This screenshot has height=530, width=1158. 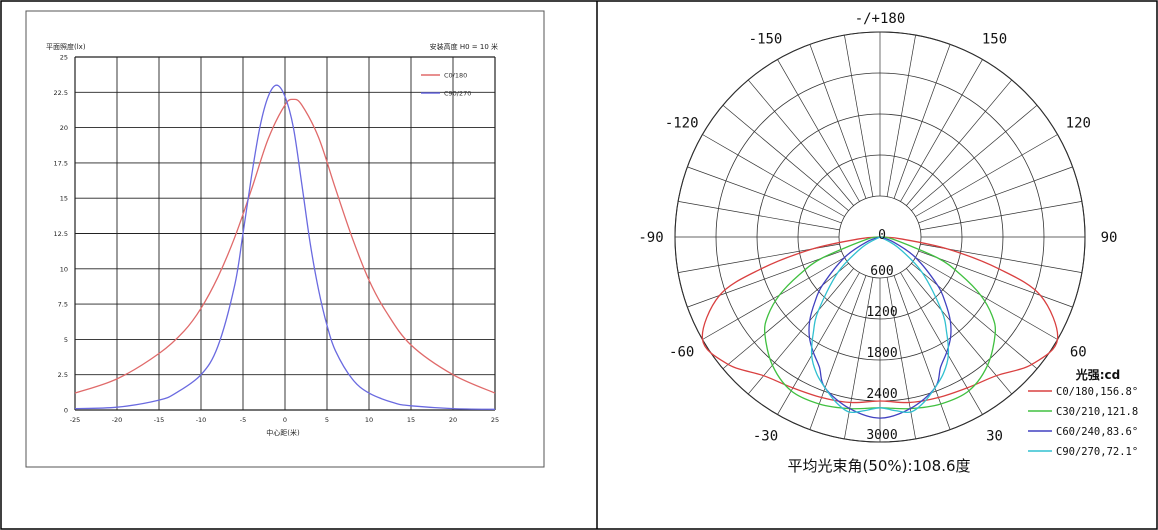 I want to click on x-tick-label: 25, so click(x=495, y=420).